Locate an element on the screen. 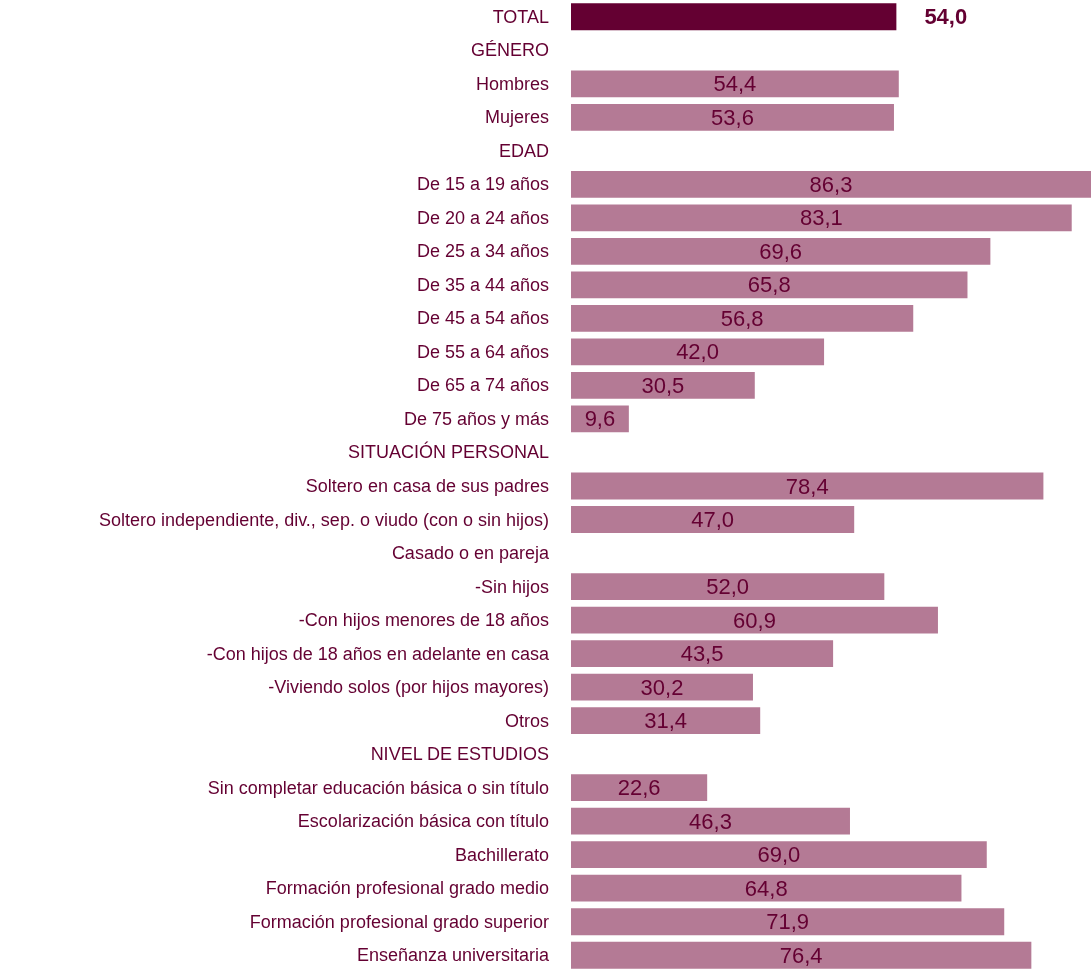 This screenshot has height=974, width=1091. y-tick-label: Escolarización básica con título is located at coordinates (423, 821).